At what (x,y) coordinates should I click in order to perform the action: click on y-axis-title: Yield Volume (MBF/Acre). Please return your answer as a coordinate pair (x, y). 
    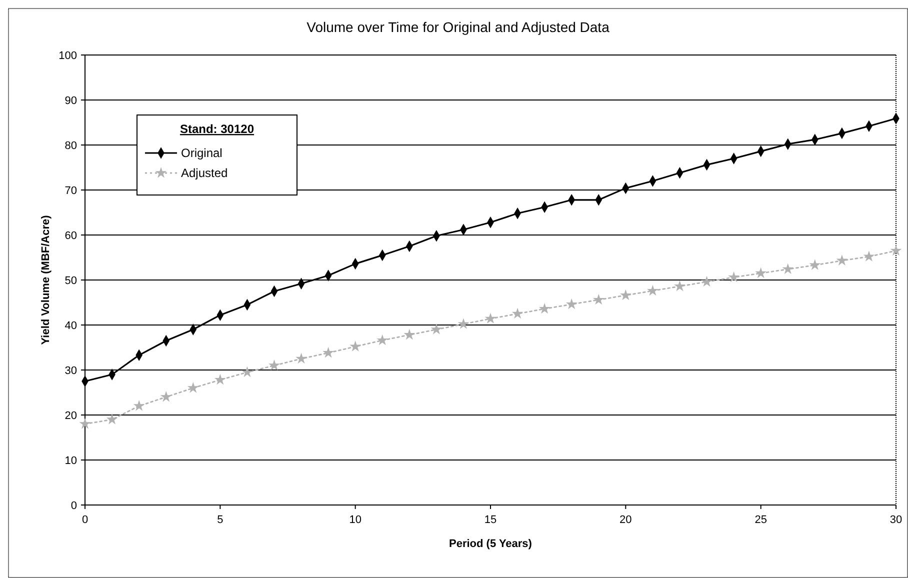
    Looking at the image, I should click on (46, 279).